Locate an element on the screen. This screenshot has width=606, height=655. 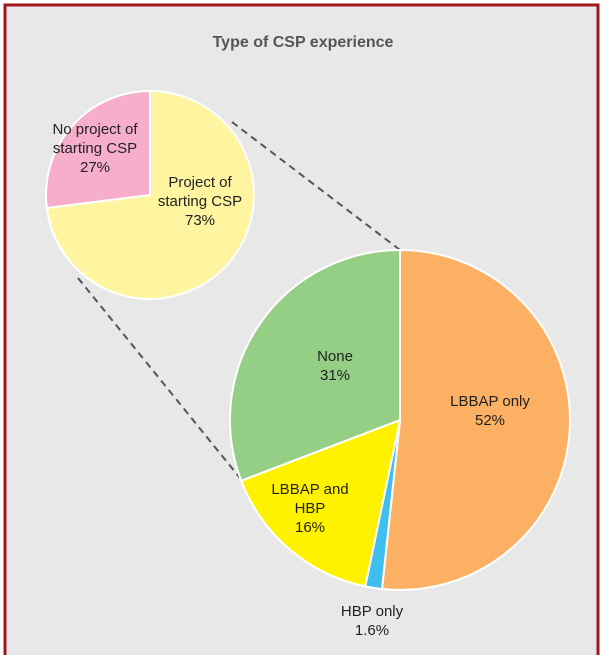
value-label: 16% is located at coordinates (310, 527).